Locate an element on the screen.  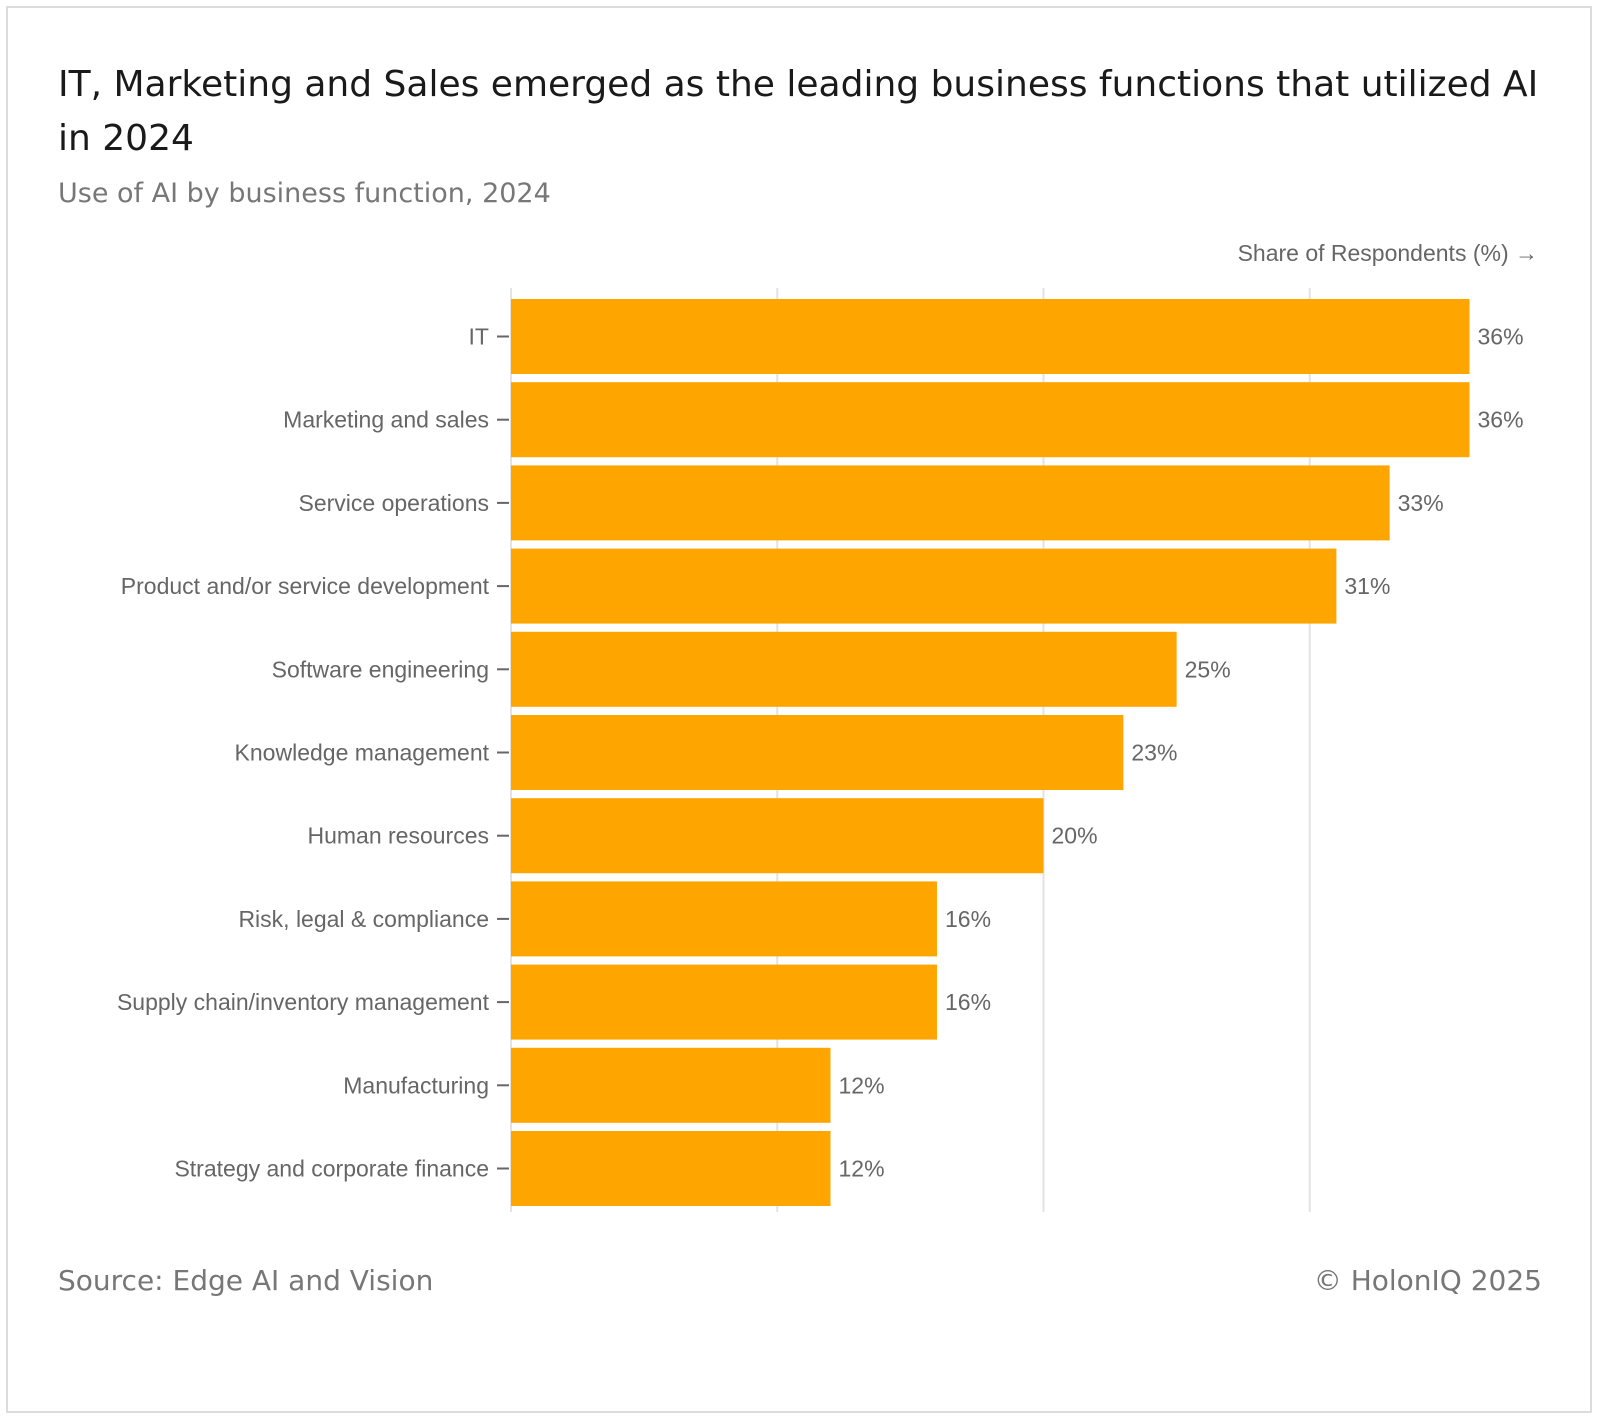
x-axis-title: Share of Respondents (%) → is located at coordinates (1387, 253).